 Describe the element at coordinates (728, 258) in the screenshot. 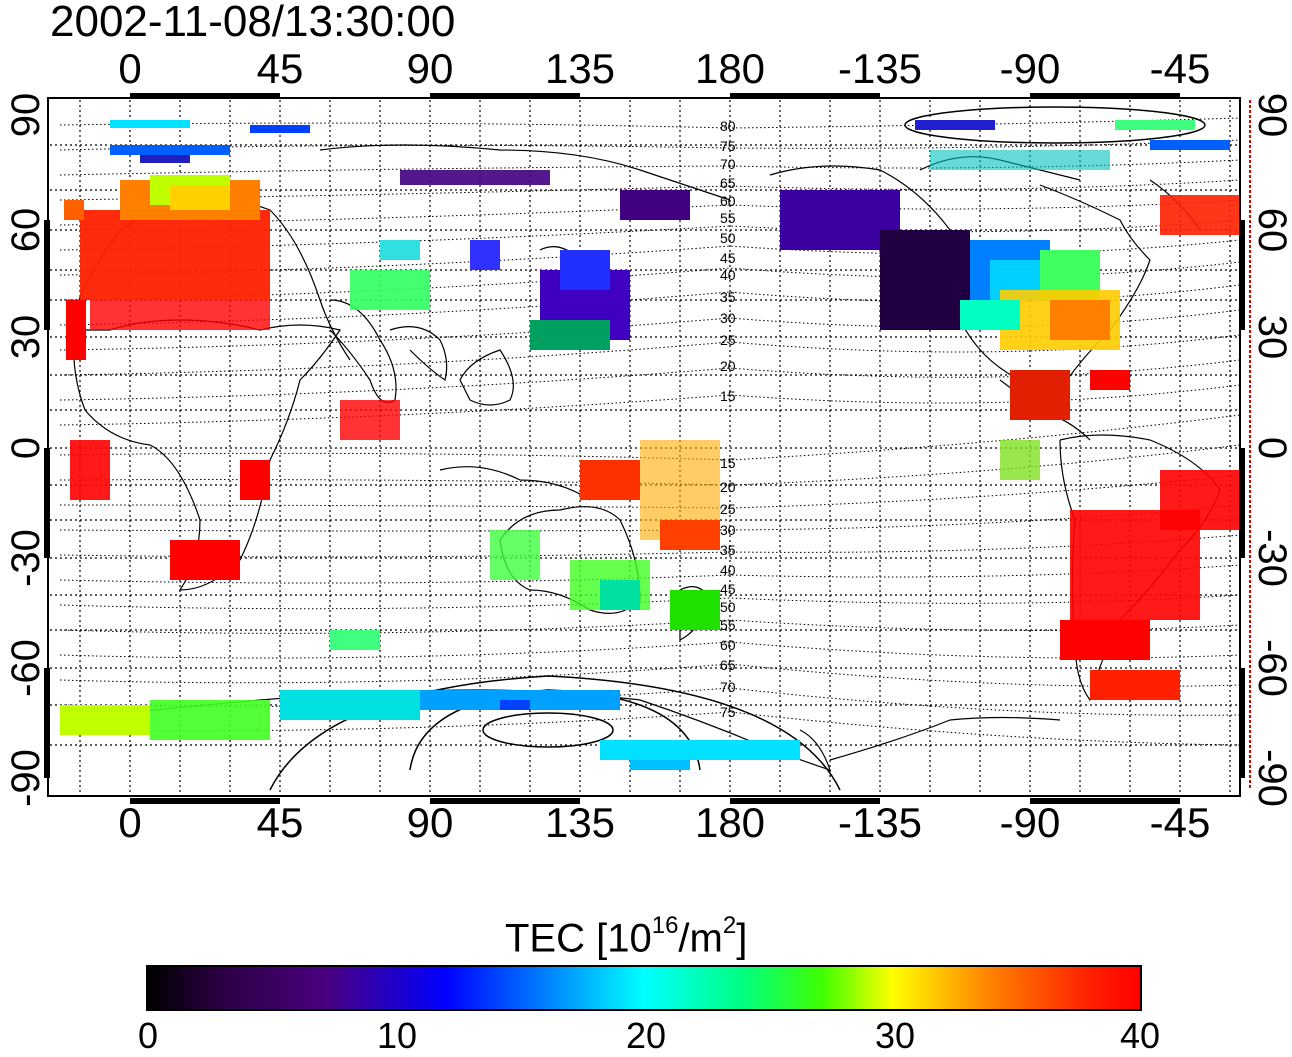

I see `contour-label-n: 45` at that location.